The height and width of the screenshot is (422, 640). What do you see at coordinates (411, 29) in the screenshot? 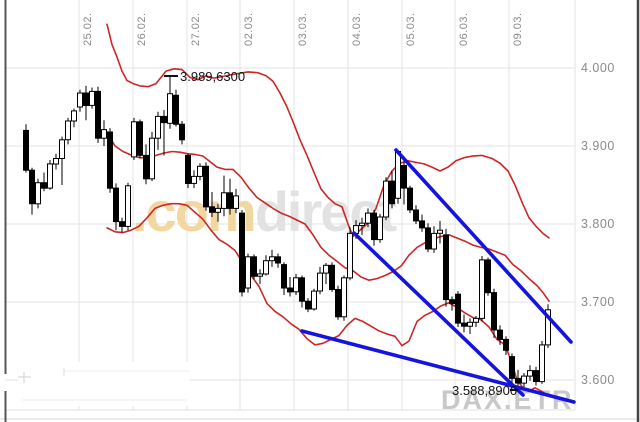
I see `x-axis-label-05-03: 05.03.` at bounding box center [411, 29].